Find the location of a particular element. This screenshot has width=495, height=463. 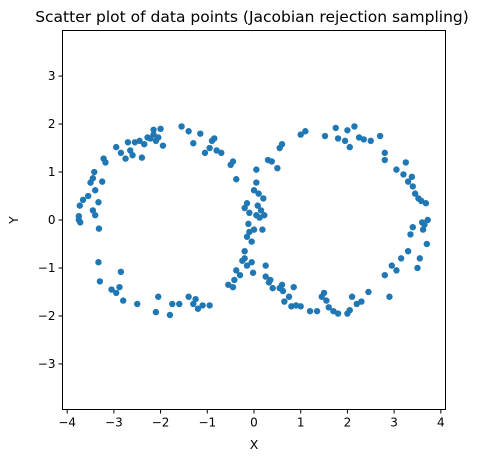

y-axis-ticks: −3 −2 −1 0 1 2 3 is located at coordinates (50, 220).